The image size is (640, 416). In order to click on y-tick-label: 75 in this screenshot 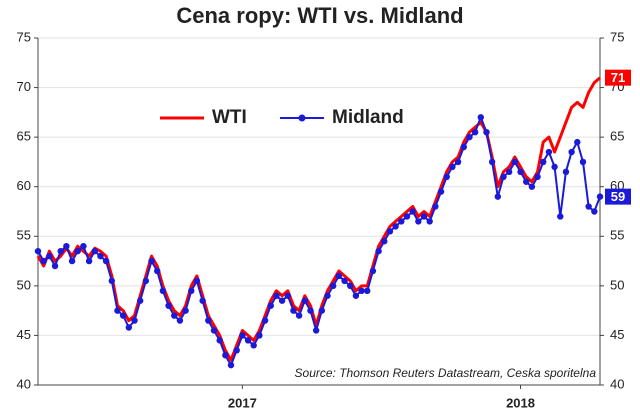, I will do `click(24, 36)`.